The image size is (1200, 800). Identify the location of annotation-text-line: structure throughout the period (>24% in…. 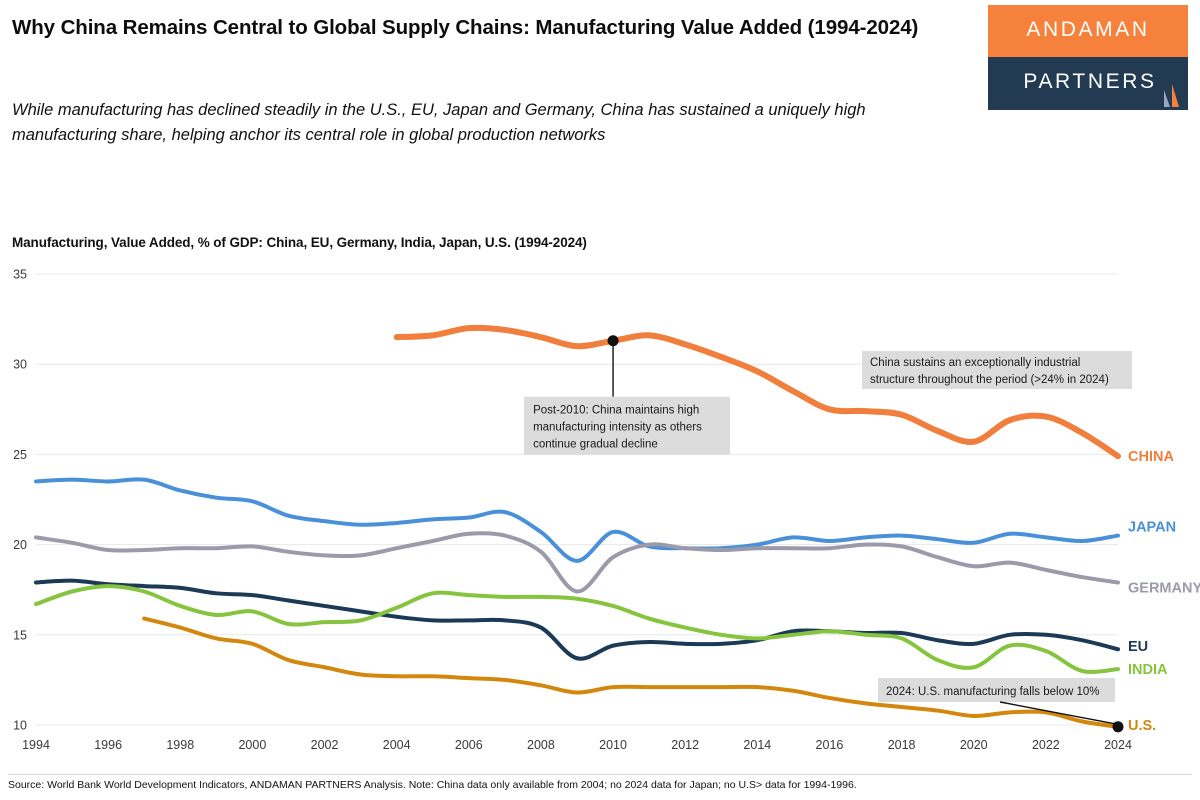
(989, 380).